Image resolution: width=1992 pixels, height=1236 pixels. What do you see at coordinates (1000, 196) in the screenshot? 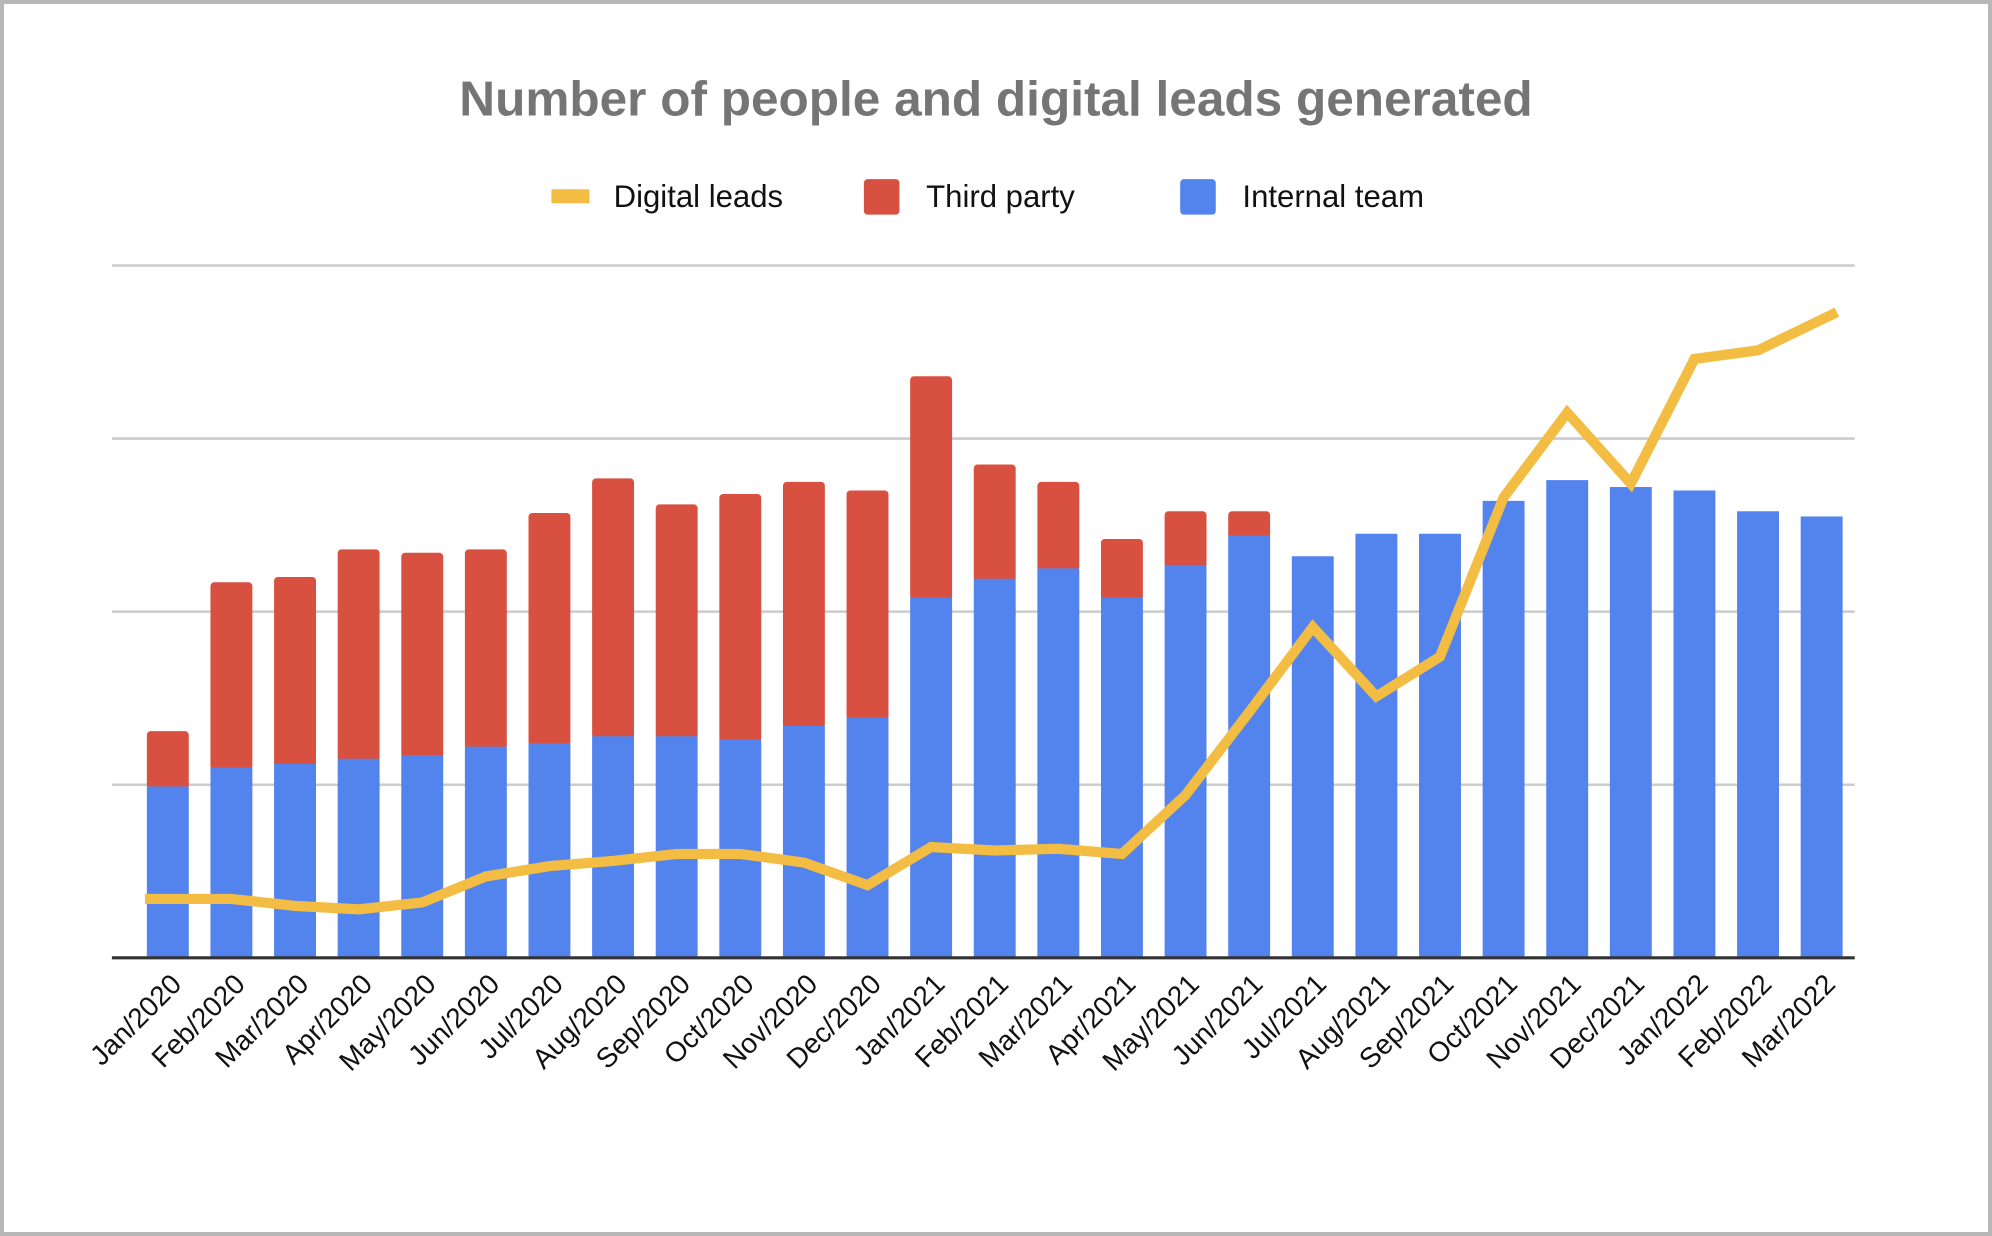
I see `legend-label-third-party: Third party` at bounding box center [1000, 196].